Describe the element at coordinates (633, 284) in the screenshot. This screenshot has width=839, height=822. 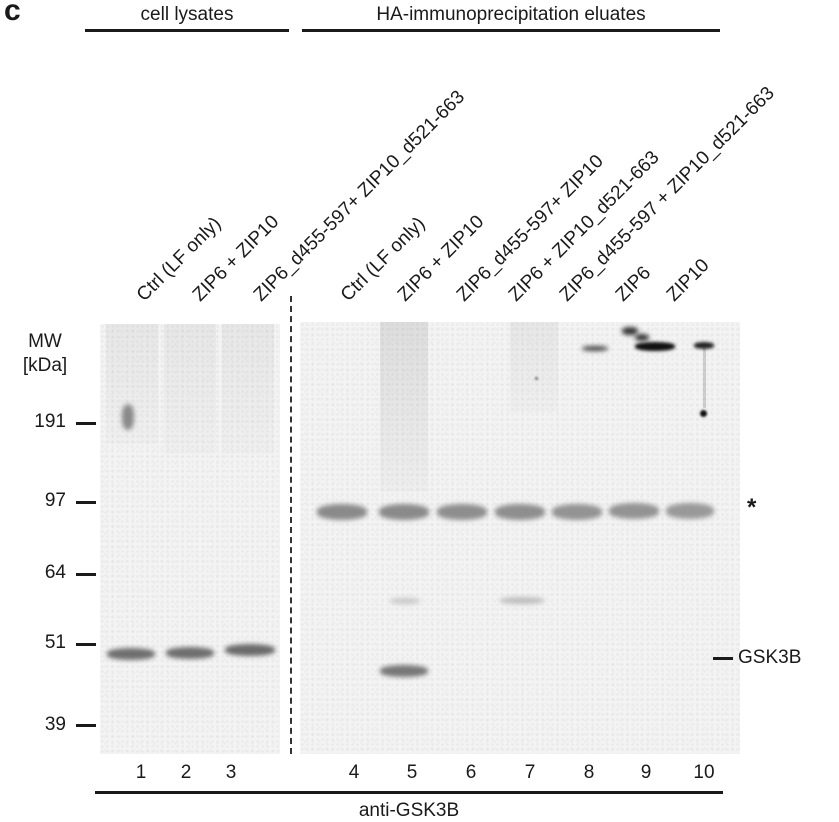
I see `lane-label-9: ZIP6` at that location.